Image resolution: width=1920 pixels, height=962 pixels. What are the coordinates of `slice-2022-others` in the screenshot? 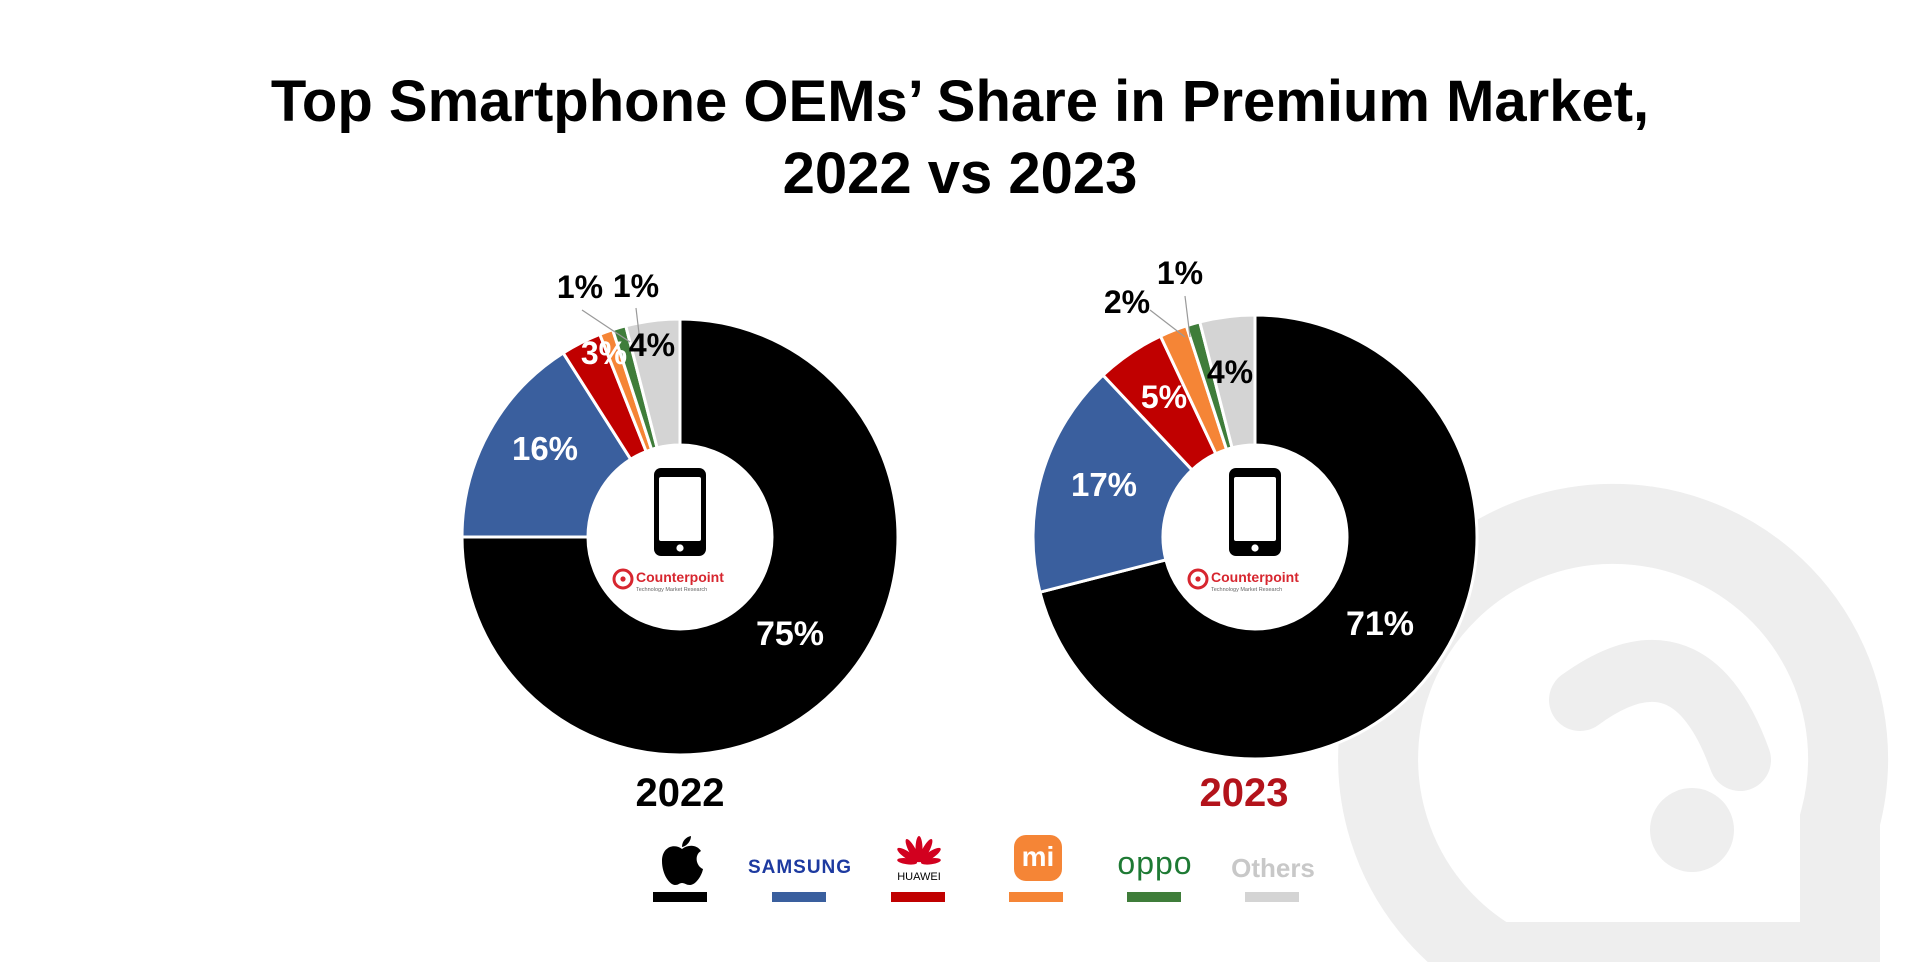 It's located at (652, 383).